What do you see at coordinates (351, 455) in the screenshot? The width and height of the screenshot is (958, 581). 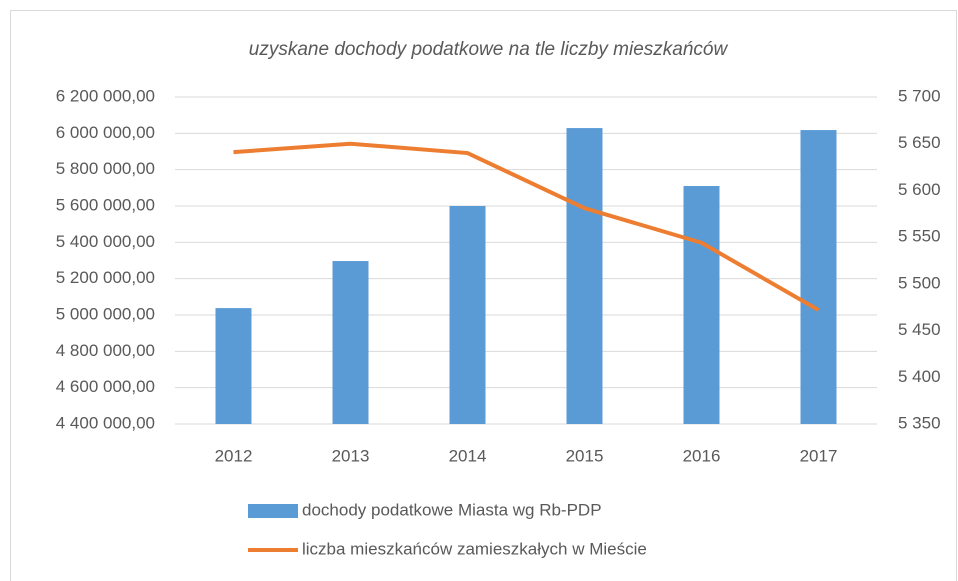 I see `x-tick-label: 2013` at bounding box center [351, 455].